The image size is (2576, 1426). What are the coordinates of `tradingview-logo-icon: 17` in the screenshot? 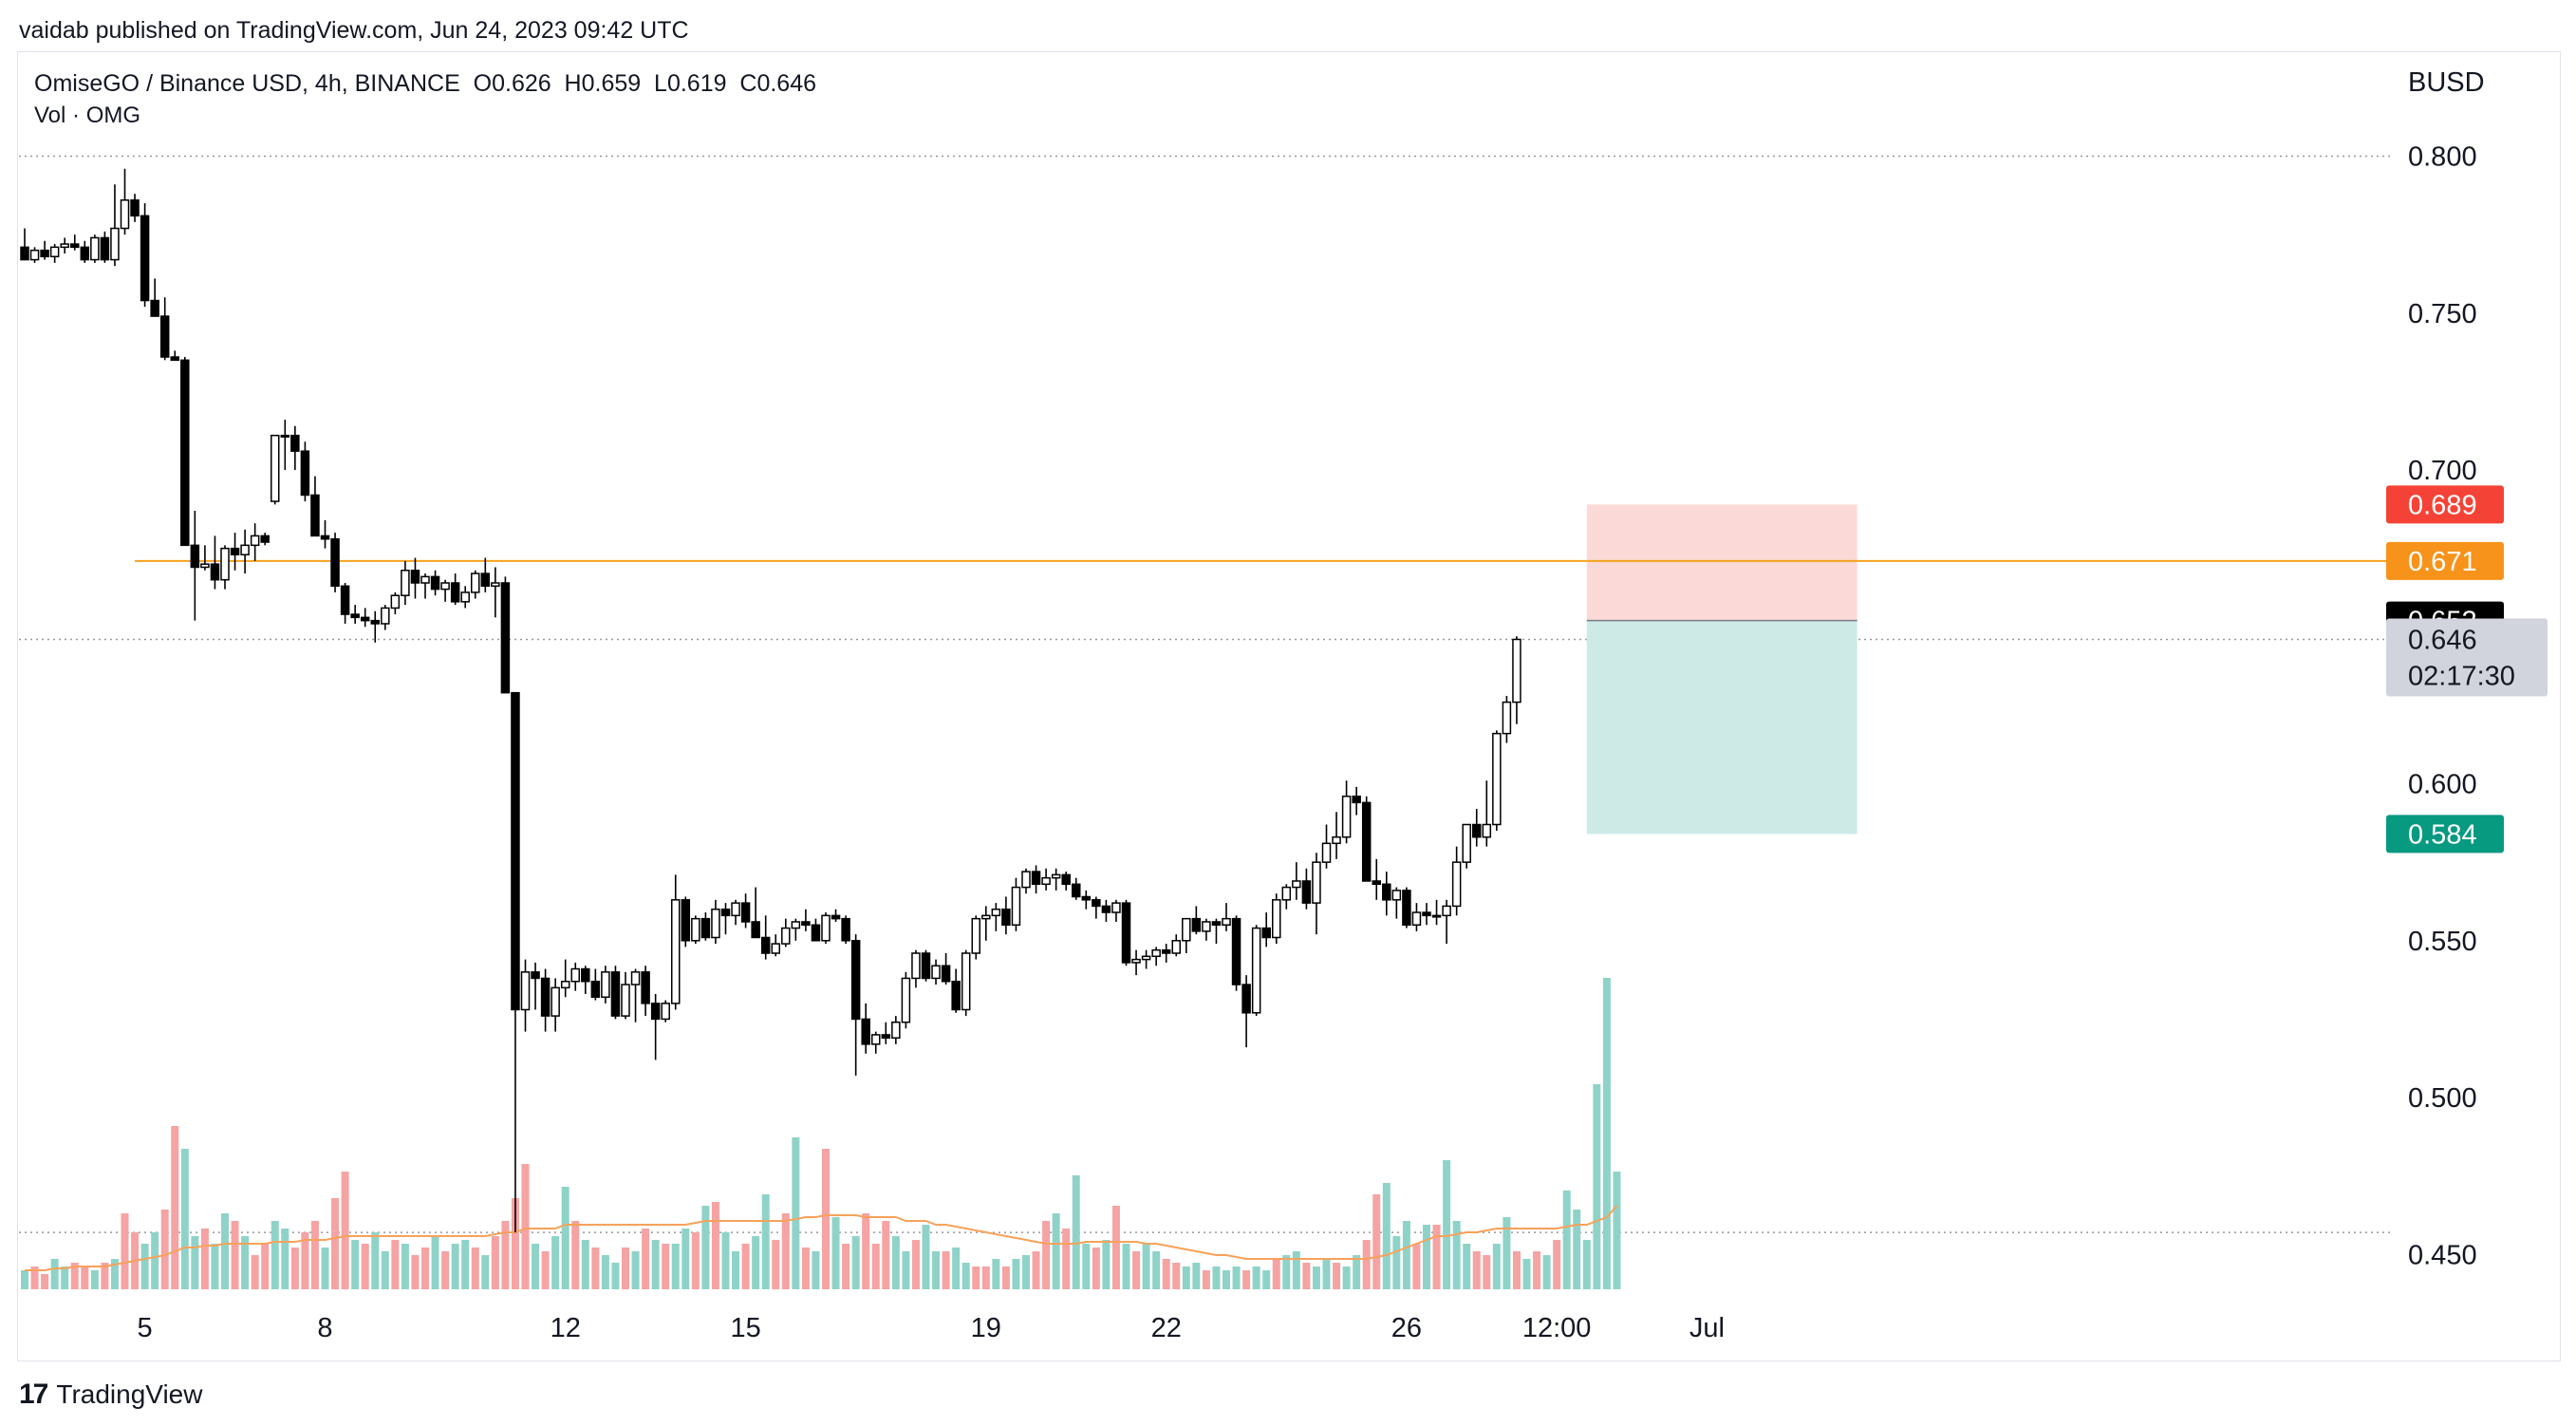 It's located at (34, 1394).